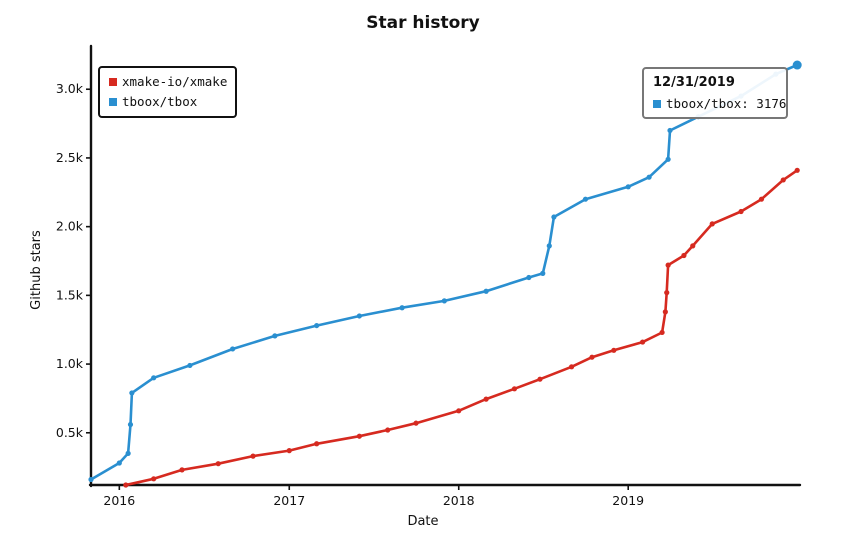 This screenshot has height=542, width=846. What do you see at coordinates (289, 500) in the screenshot?
I see `x-tick-label: 2017` at bounding box center [289, 500].